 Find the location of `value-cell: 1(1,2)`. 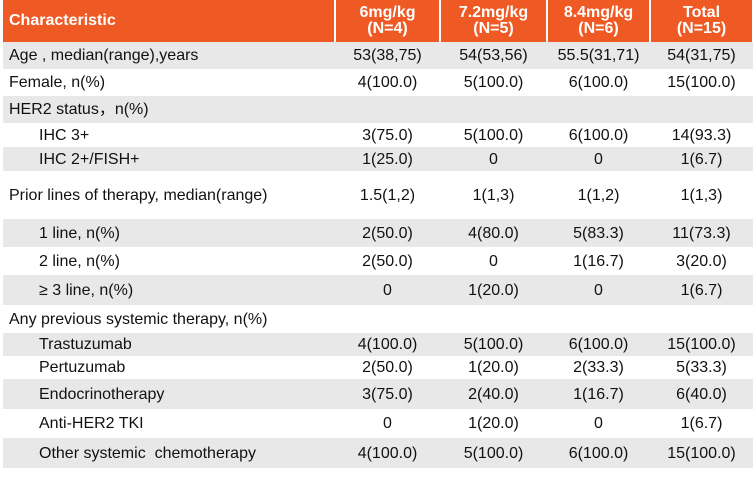

value-cell: 1(1,2) is located at coordinates (598, 195).